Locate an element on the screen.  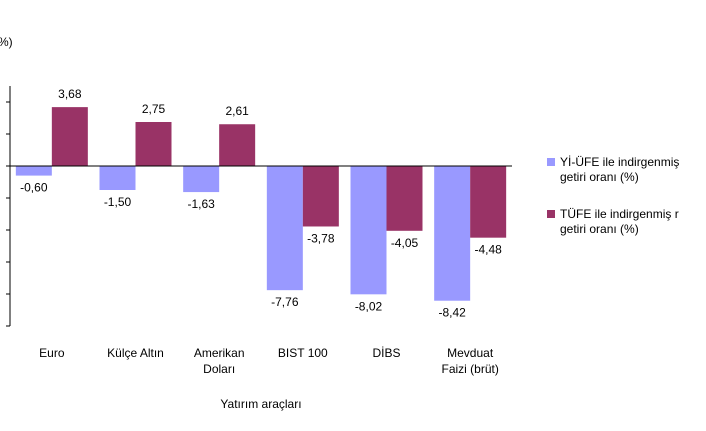
data-label: -8,42 is located at coordinates (452, 313).